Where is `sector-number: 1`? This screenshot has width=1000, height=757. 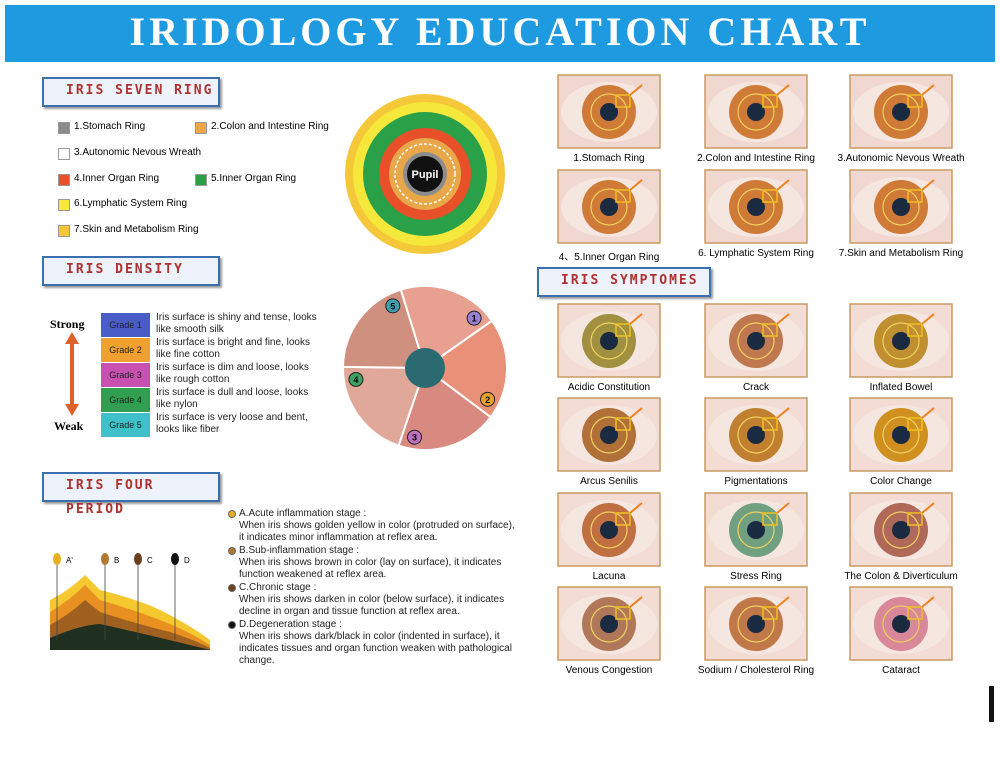
sector-number: 1 is located at coordinates (474, 319).